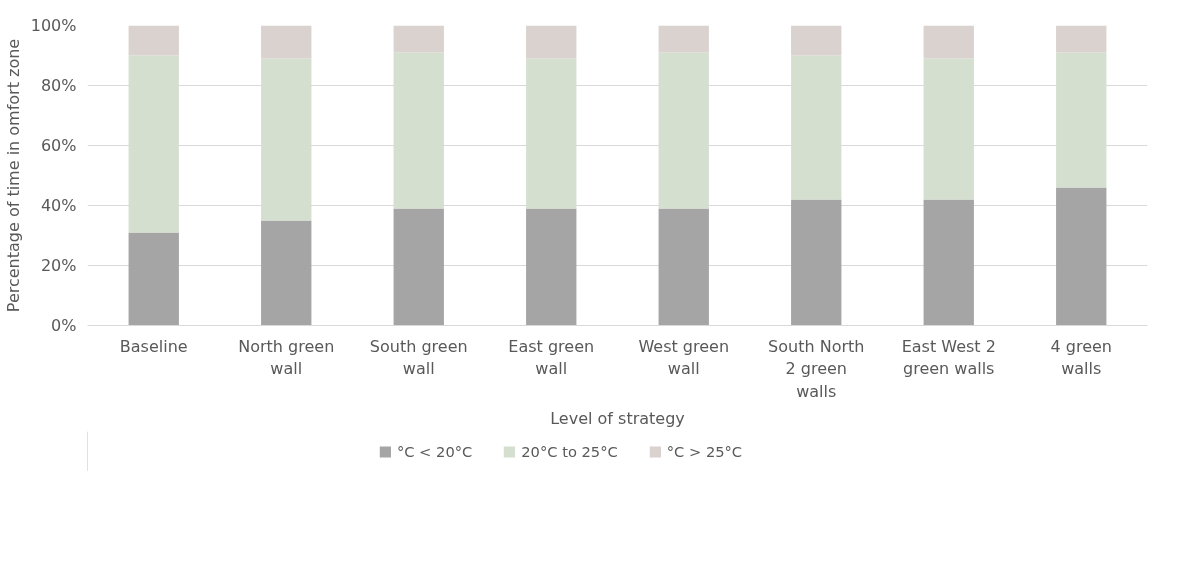 Image resolution: width=1203 pixels, height=568 pixels. Describe the element at coordinates (704, 451) in the screenshot. I see `legend-label: °C > 25°C` at that location.